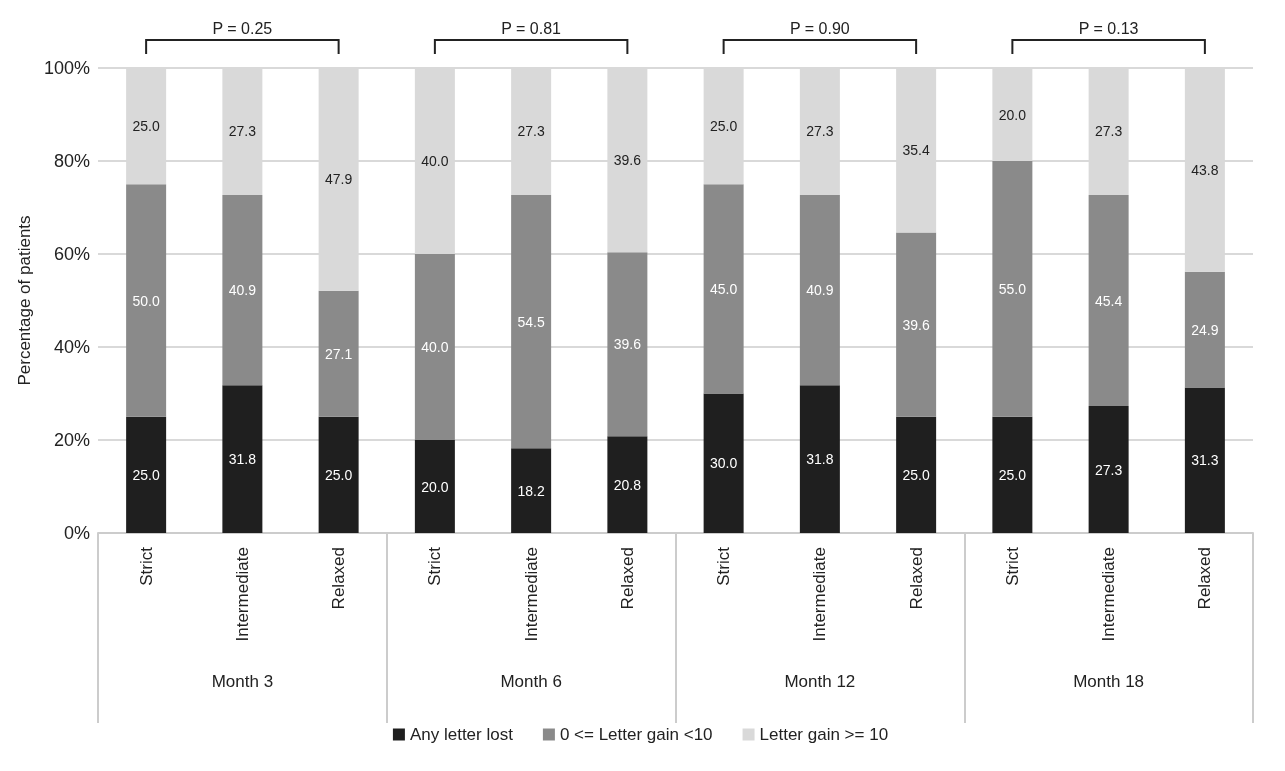  I want to click on y-tick-label: 20%, so click(71, 440).